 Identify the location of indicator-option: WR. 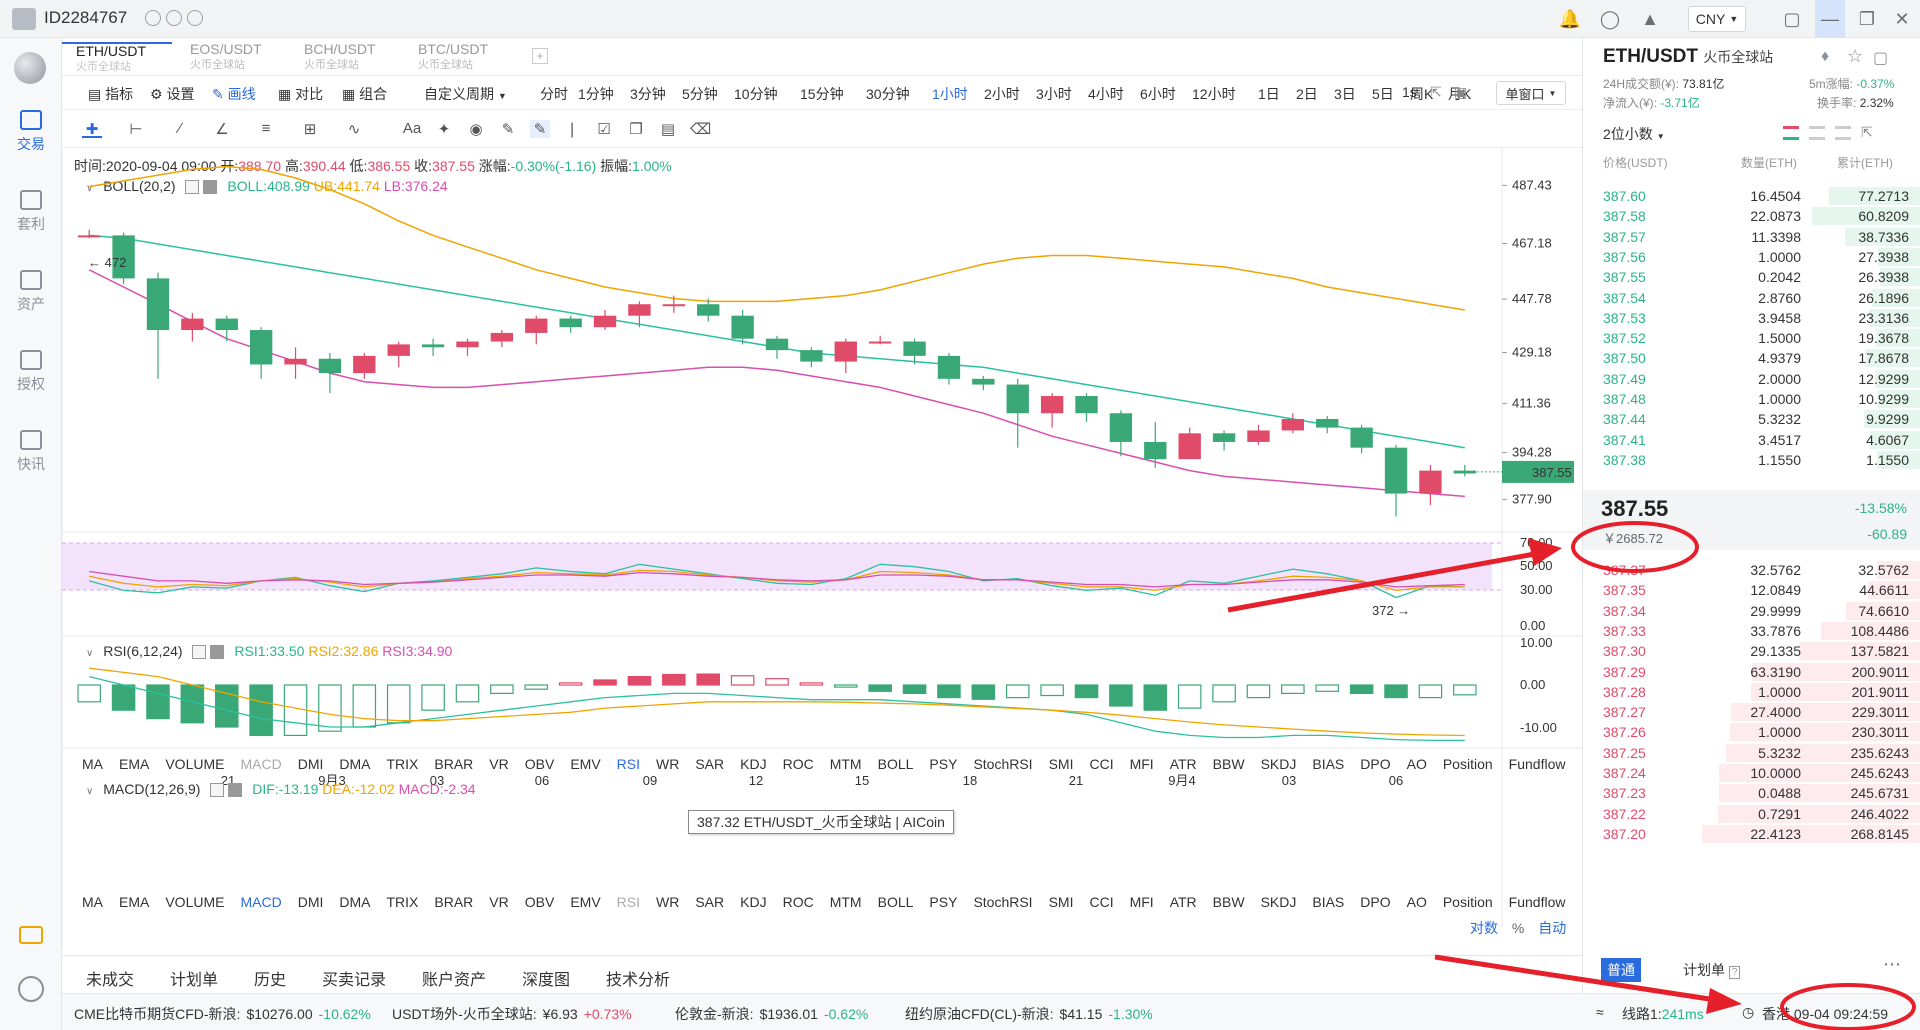
(668, 902).